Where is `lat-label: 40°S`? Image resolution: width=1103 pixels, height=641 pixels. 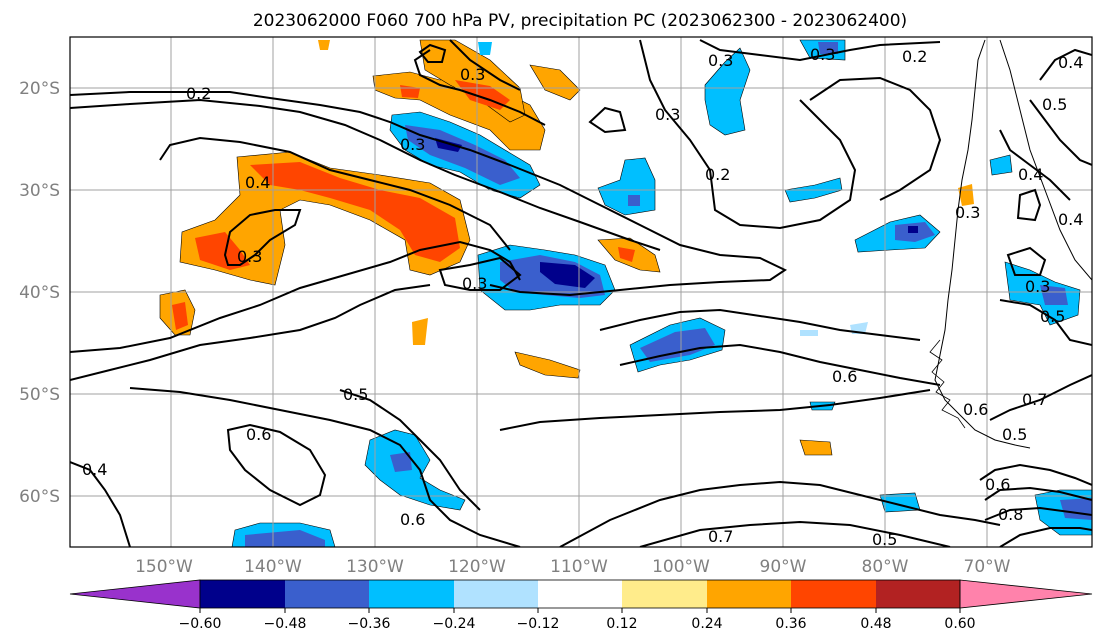
lat-label: 40°S is located at coordinates (39, 293).